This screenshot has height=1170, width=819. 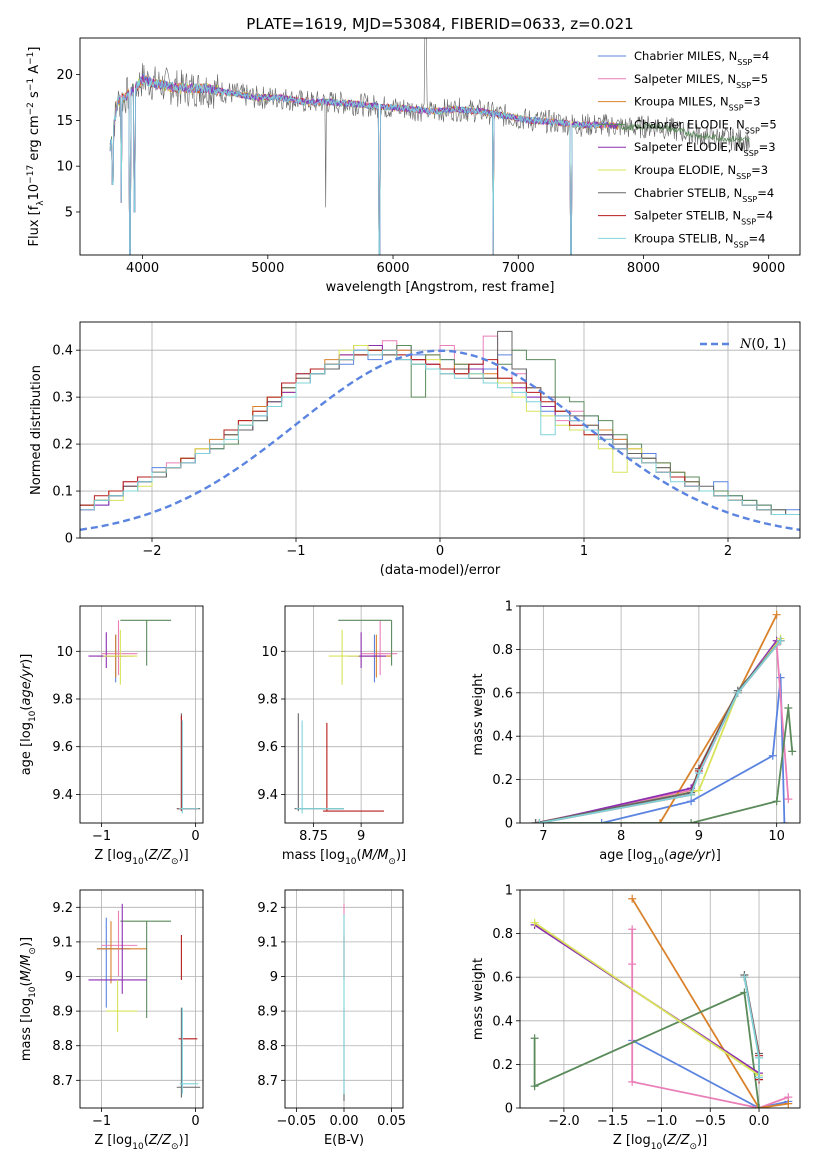 What do you see at coordinates (41, 203) in the screenshot?
I see `y-axis-label-part: λ` at bounding box center [41, 203].